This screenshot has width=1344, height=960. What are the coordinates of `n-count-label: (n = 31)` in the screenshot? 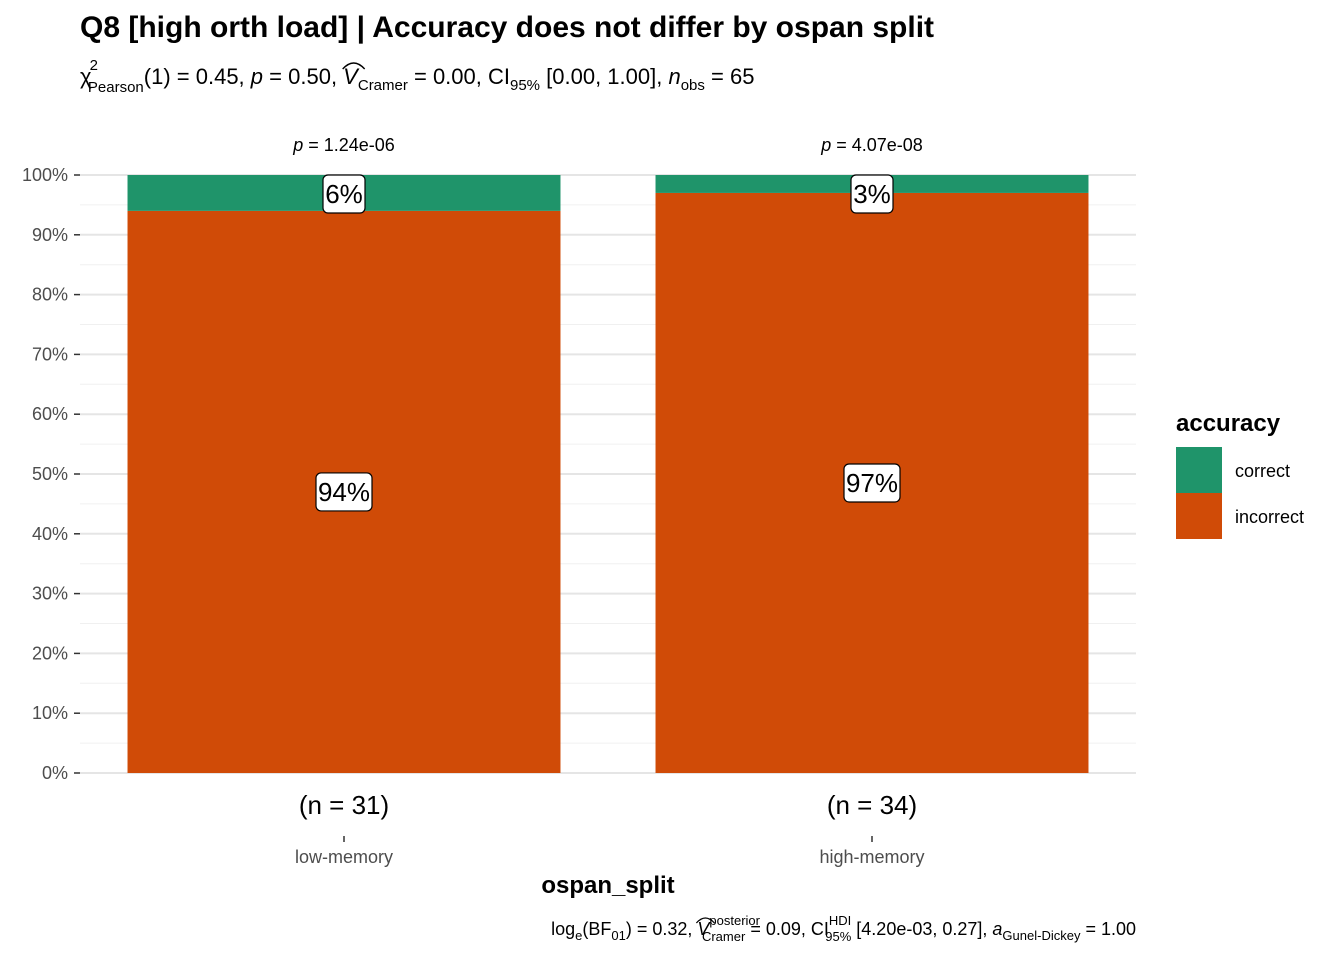 It's located at (344, 805).